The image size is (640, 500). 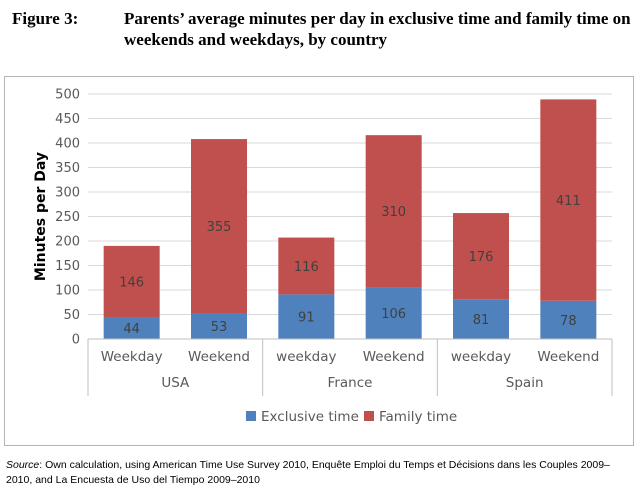 What do you see at coordinates (67, 168) in the screenshot?
I see `y-tick-label: 350` at bounding box center [67, 168].